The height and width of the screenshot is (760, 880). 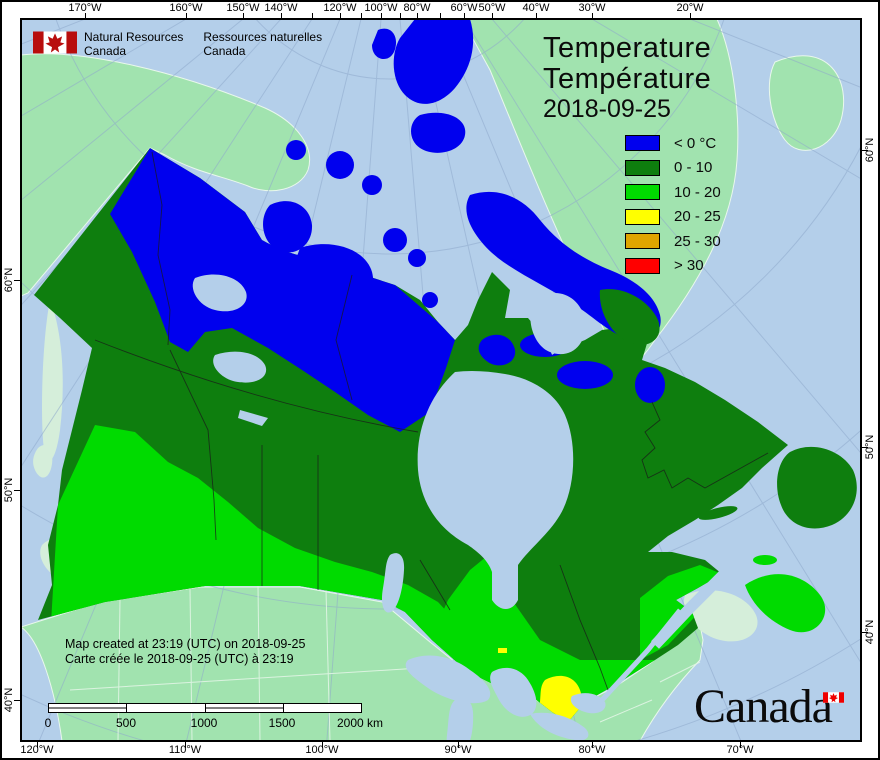 I want to click on longitude-label-top: 160°W, so click(x=186, y=8).